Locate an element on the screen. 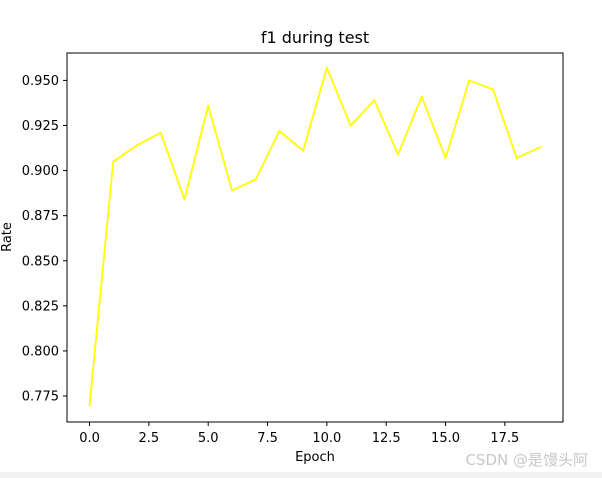 This screenshot has height=478, width=602. y-tick-label: 0.875 is located at coordinates (40, 216).